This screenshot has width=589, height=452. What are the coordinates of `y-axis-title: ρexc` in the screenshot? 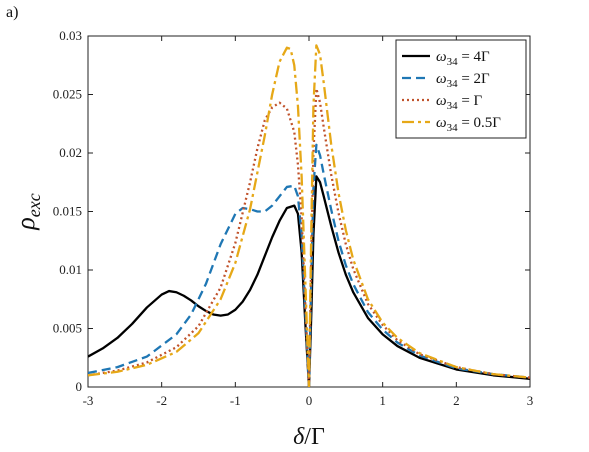 It's located at (27, 211).